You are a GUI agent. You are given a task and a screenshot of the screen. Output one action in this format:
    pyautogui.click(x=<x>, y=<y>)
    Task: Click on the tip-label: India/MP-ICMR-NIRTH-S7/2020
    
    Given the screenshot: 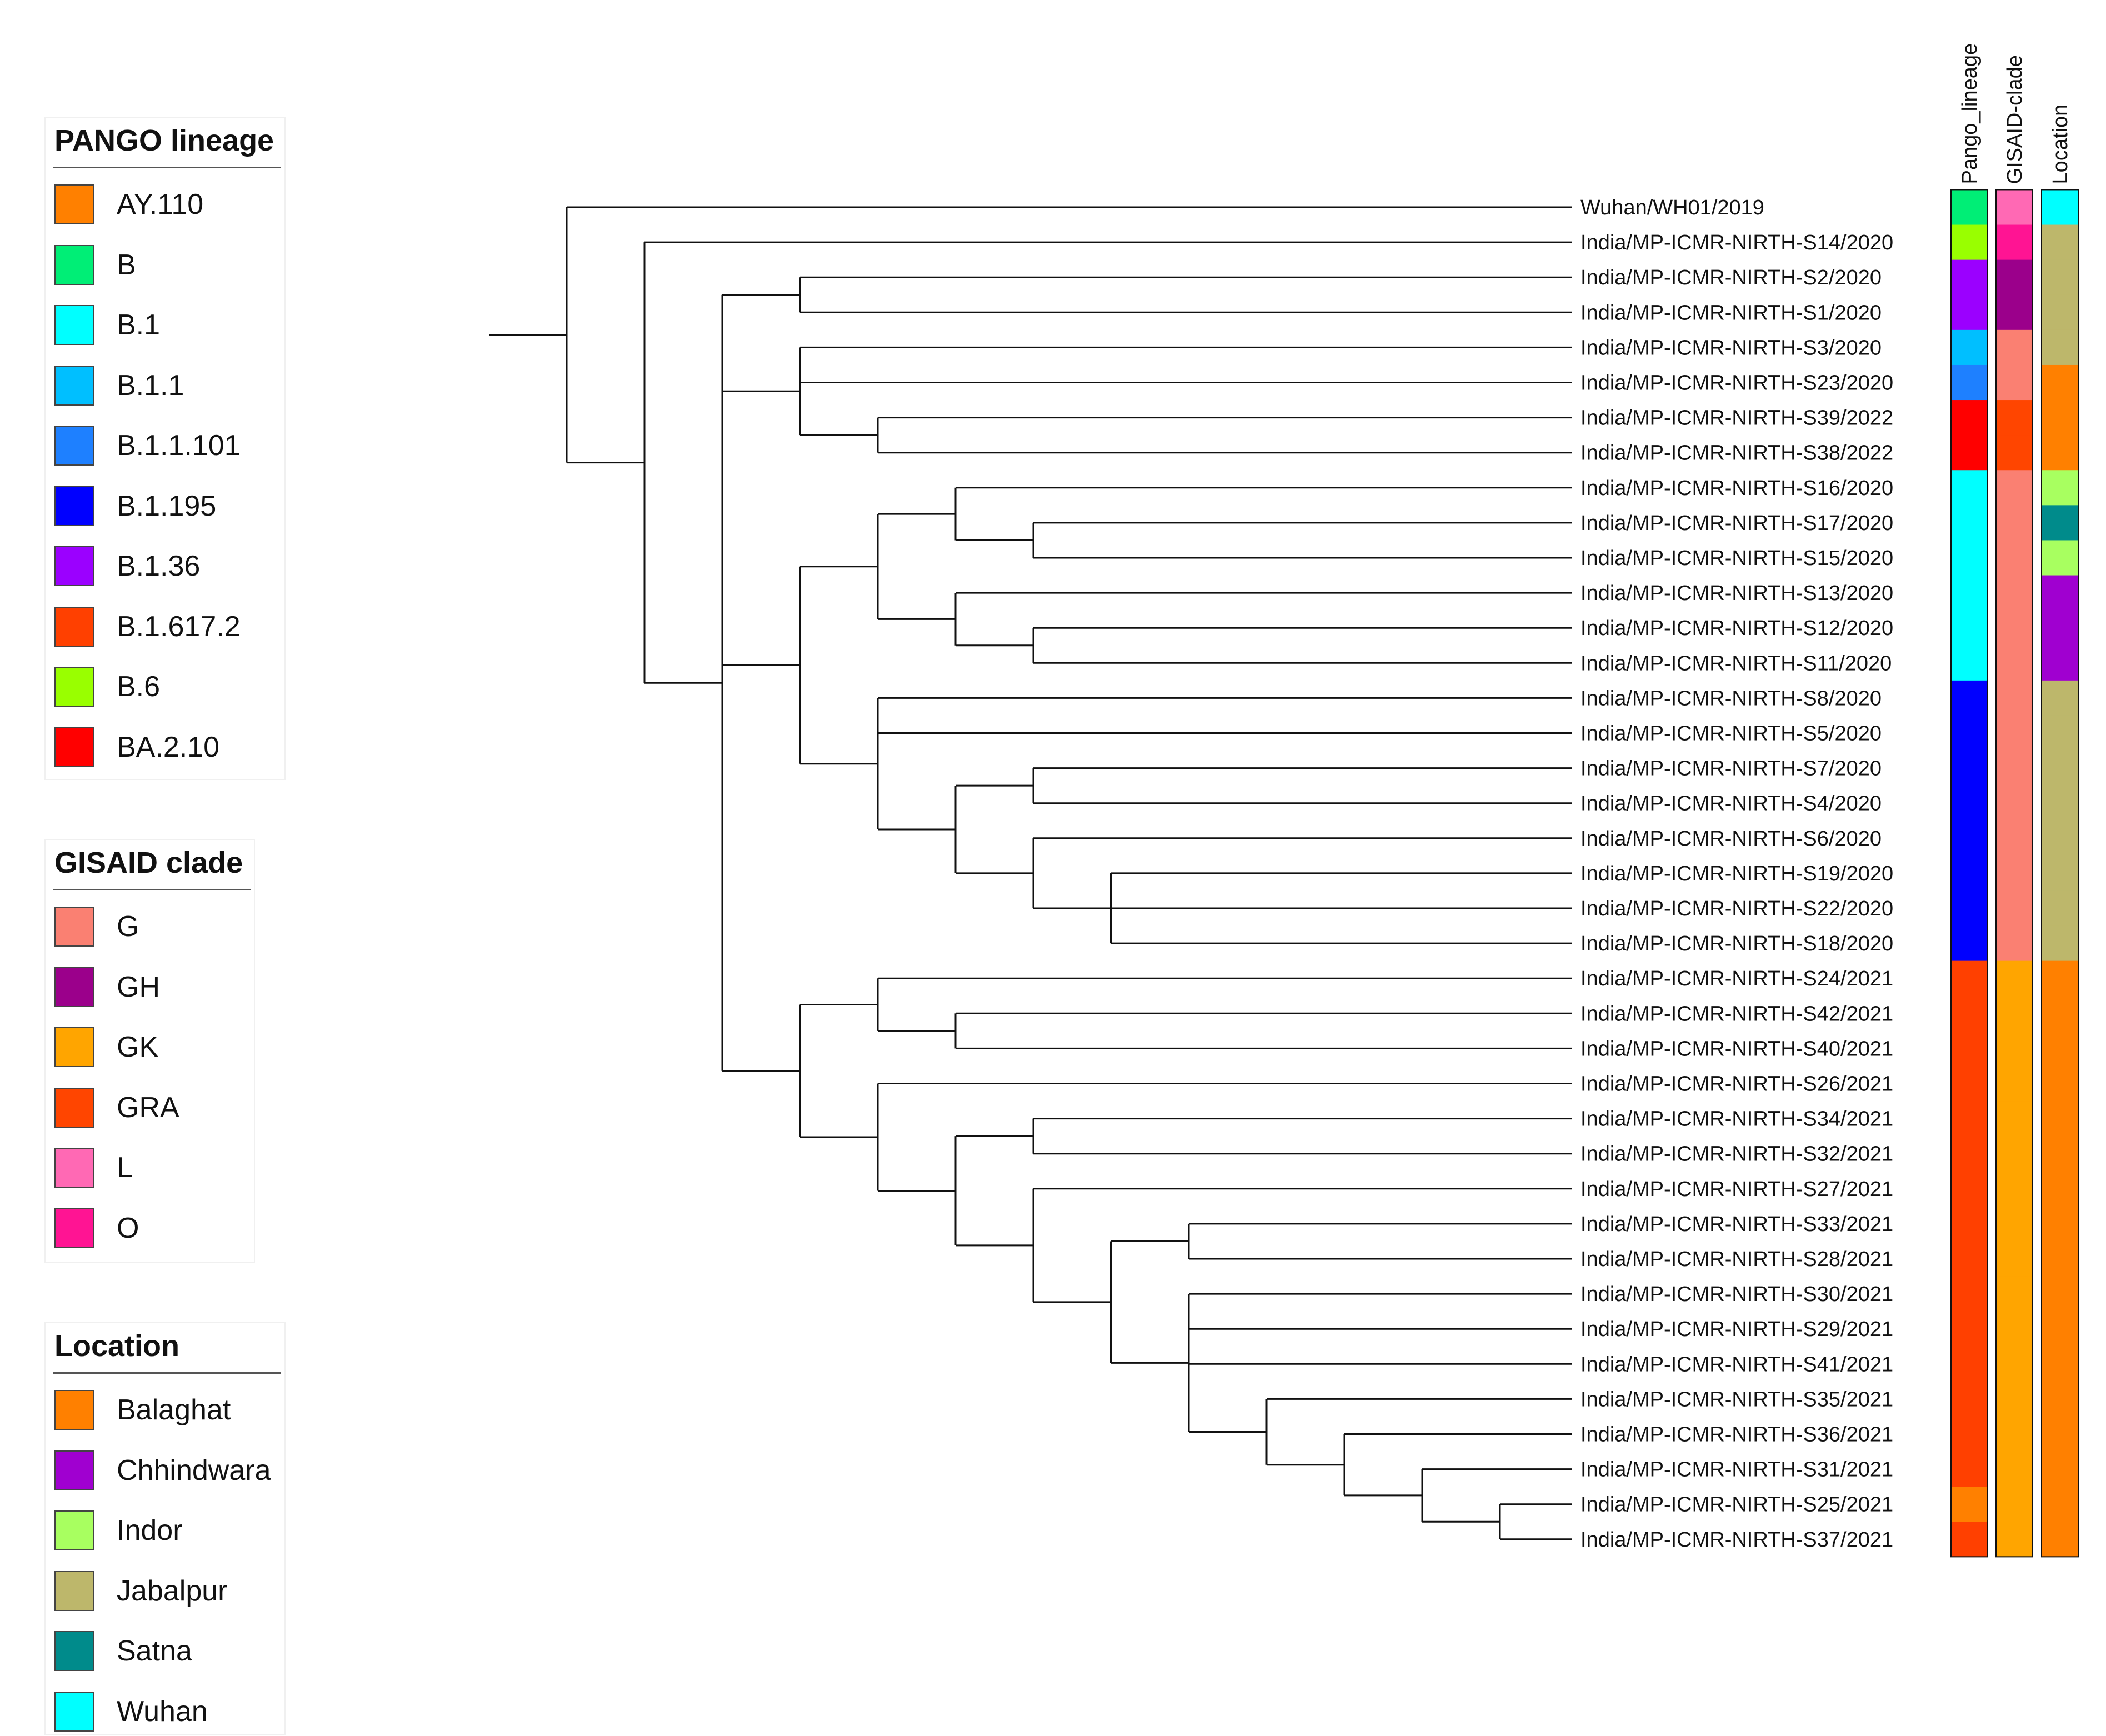 What is the action you would take?
    pyautogui.click(x=1731, y=769)
    